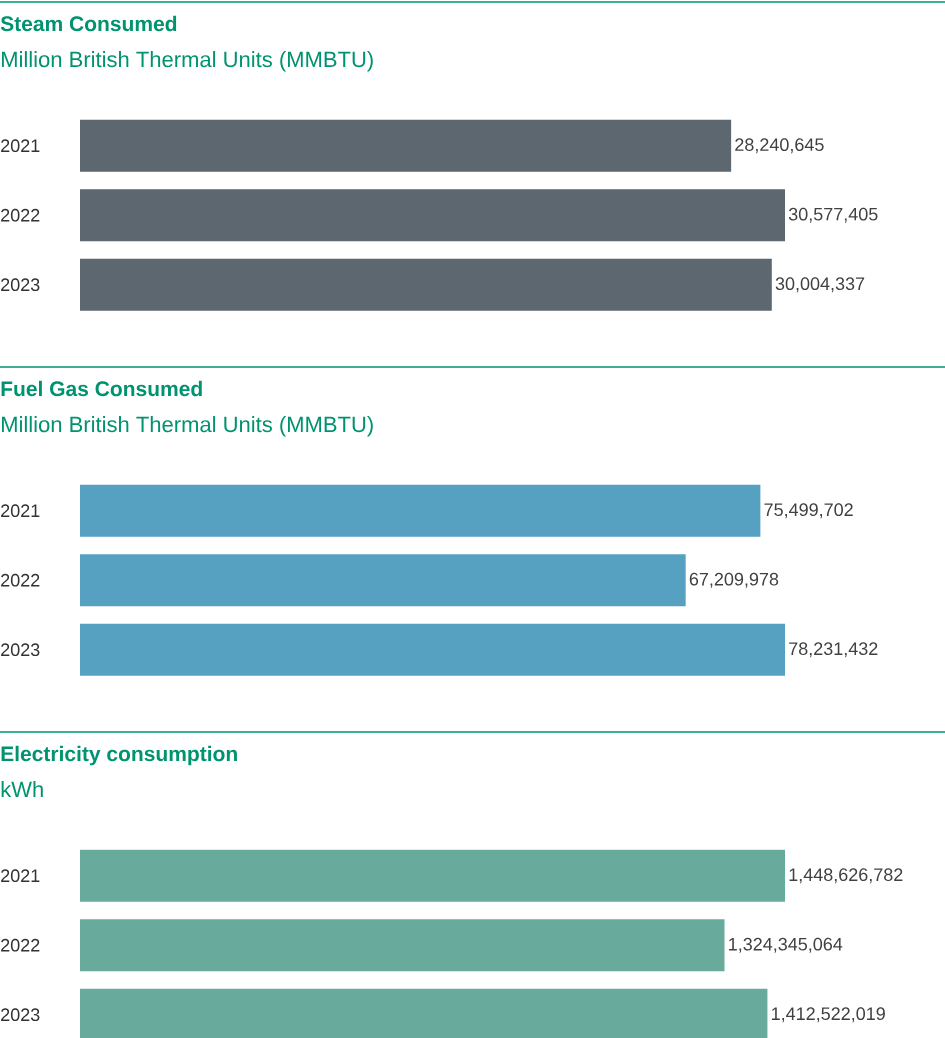 The image size is (945, 1038). What do you see at coordinates (828, 1015) in the screenshot?
I see `data-label: 1,412,522,019` at bounding box center [828, 1015].